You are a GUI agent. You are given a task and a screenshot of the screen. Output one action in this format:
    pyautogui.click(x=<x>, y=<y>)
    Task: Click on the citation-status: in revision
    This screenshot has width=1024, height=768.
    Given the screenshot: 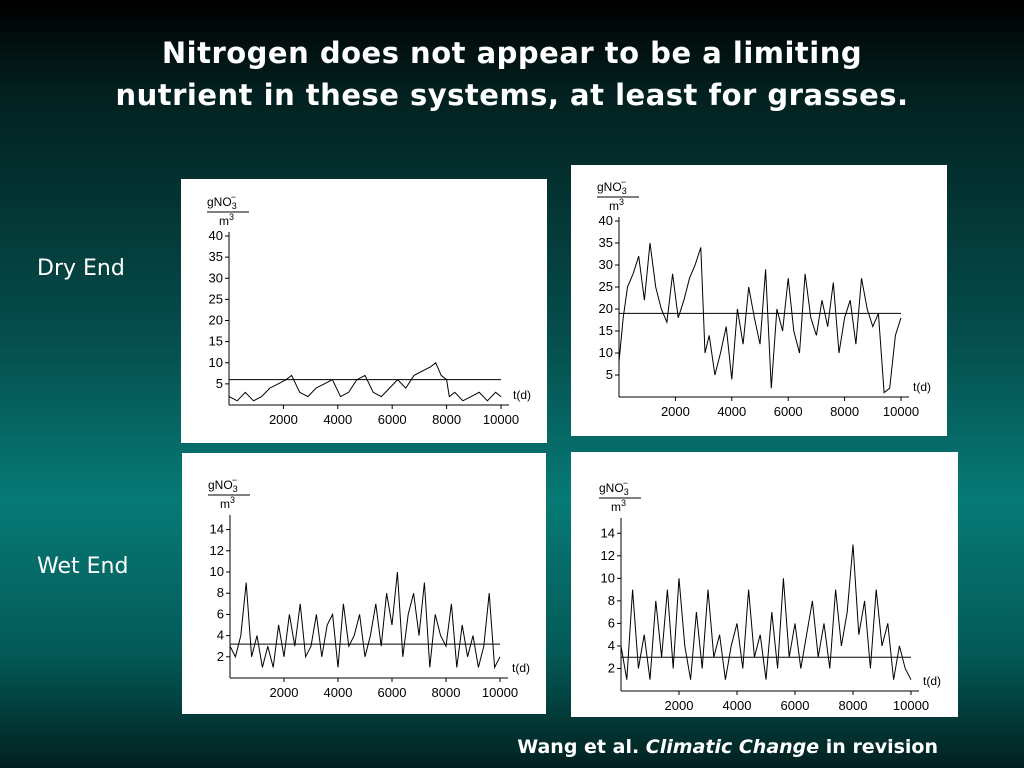 What is the action you would take?
    pyautogui.click(x=878, y=747)
    